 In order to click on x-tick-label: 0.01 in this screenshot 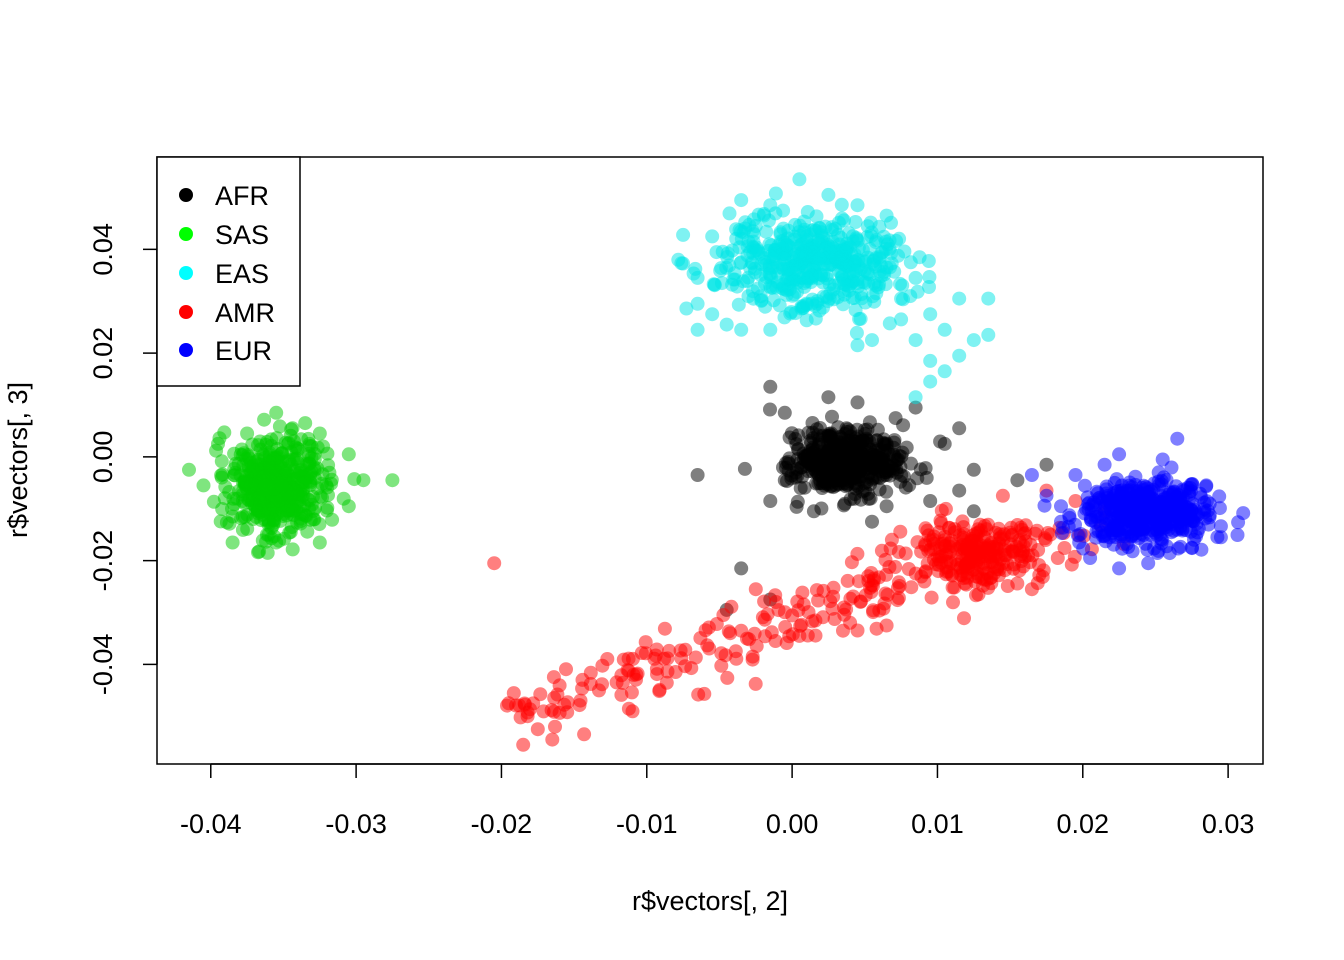, I will do `click(937, 824)`.